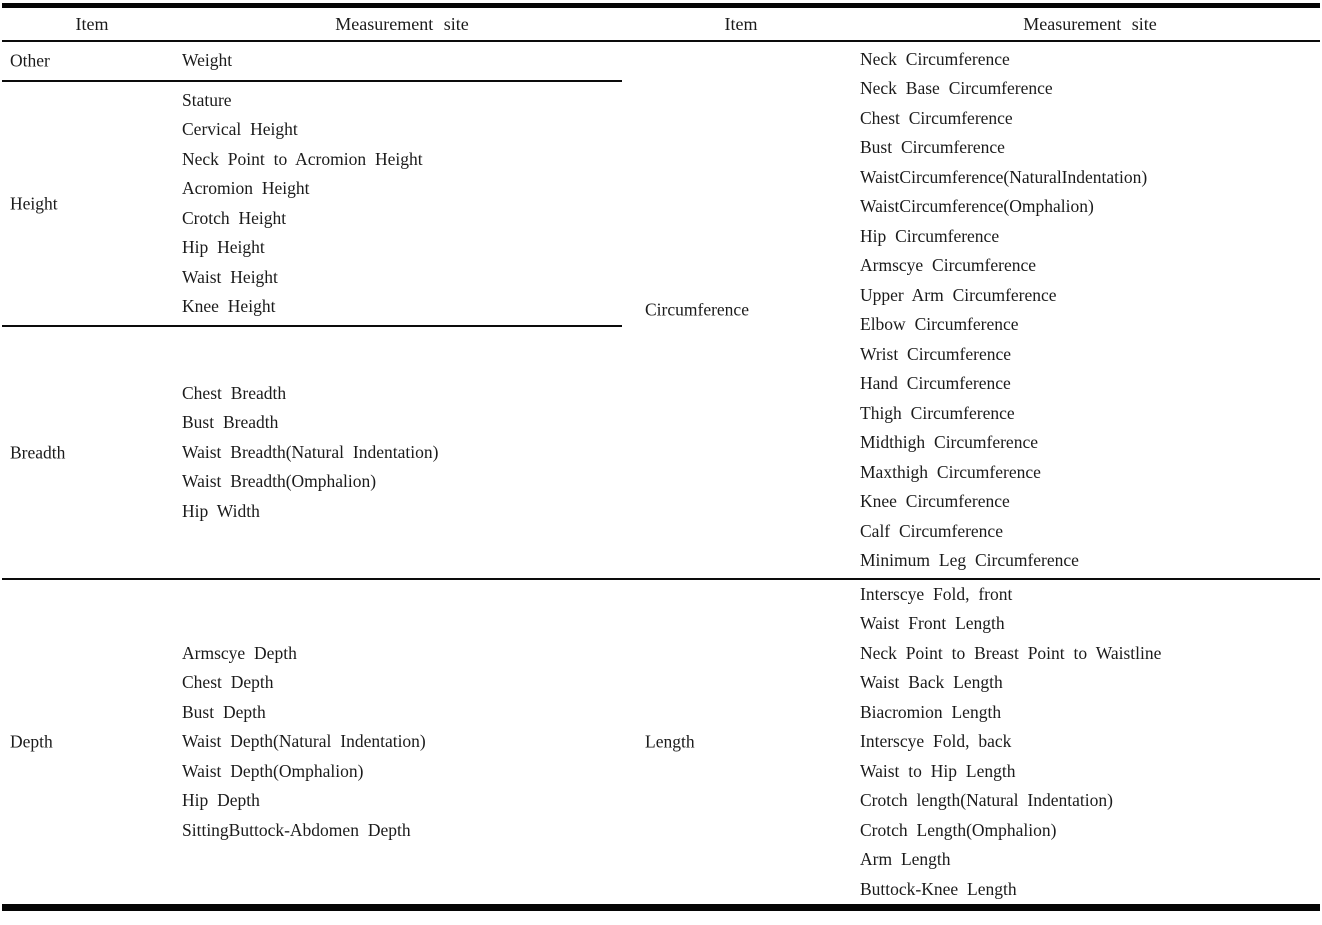 The width and height of the screenshot is (1322, 925). What do you see at coordinates (1011, 652) in the screenshot?
I see `measurement-site-cell: Neck Point to Breast Point to Waistline` at bounding box center [1011, 652].